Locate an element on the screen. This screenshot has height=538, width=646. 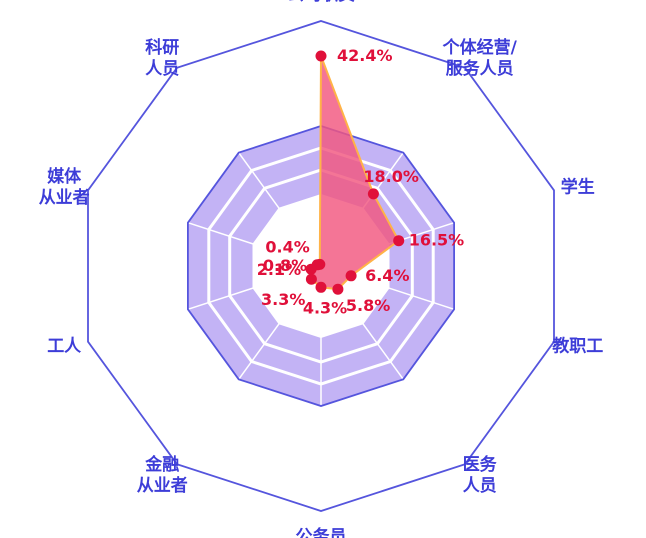
category-label-line: 公司职员 is located at coordinates (321, 2).